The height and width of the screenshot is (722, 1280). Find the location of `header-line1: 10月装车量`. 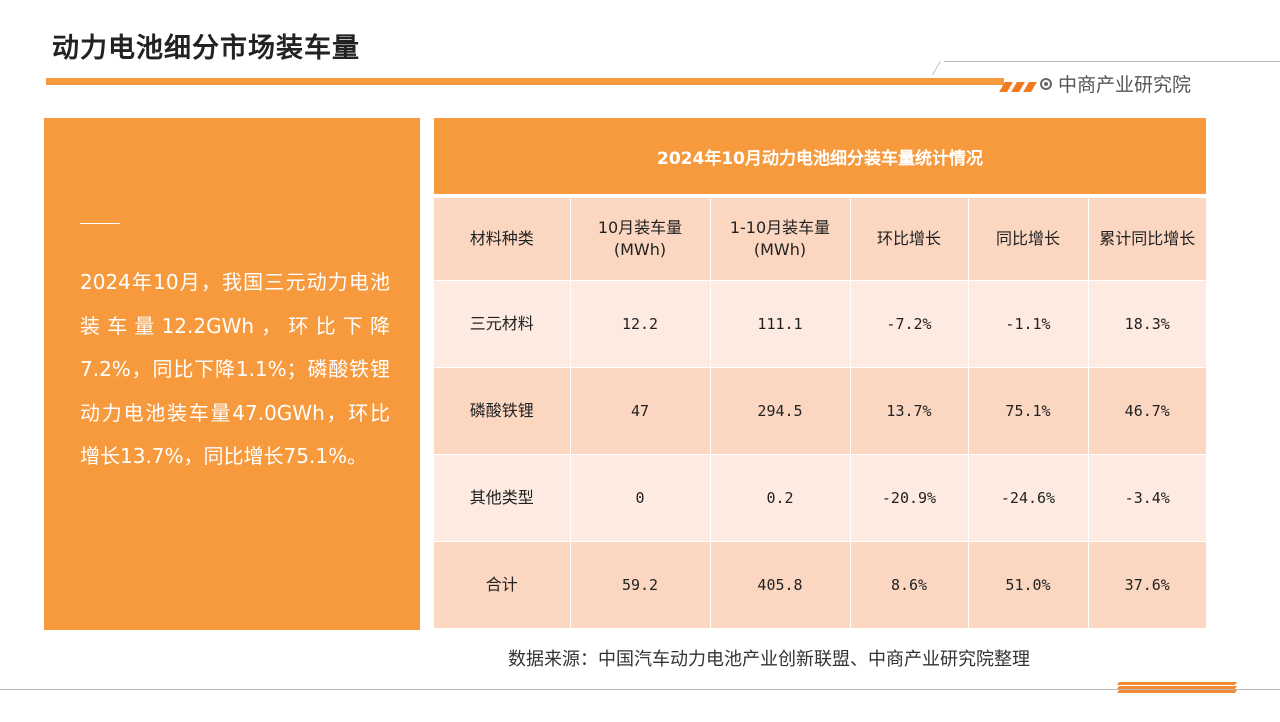

header-line1: 10月装车量 is located at coordinates (640, 227).